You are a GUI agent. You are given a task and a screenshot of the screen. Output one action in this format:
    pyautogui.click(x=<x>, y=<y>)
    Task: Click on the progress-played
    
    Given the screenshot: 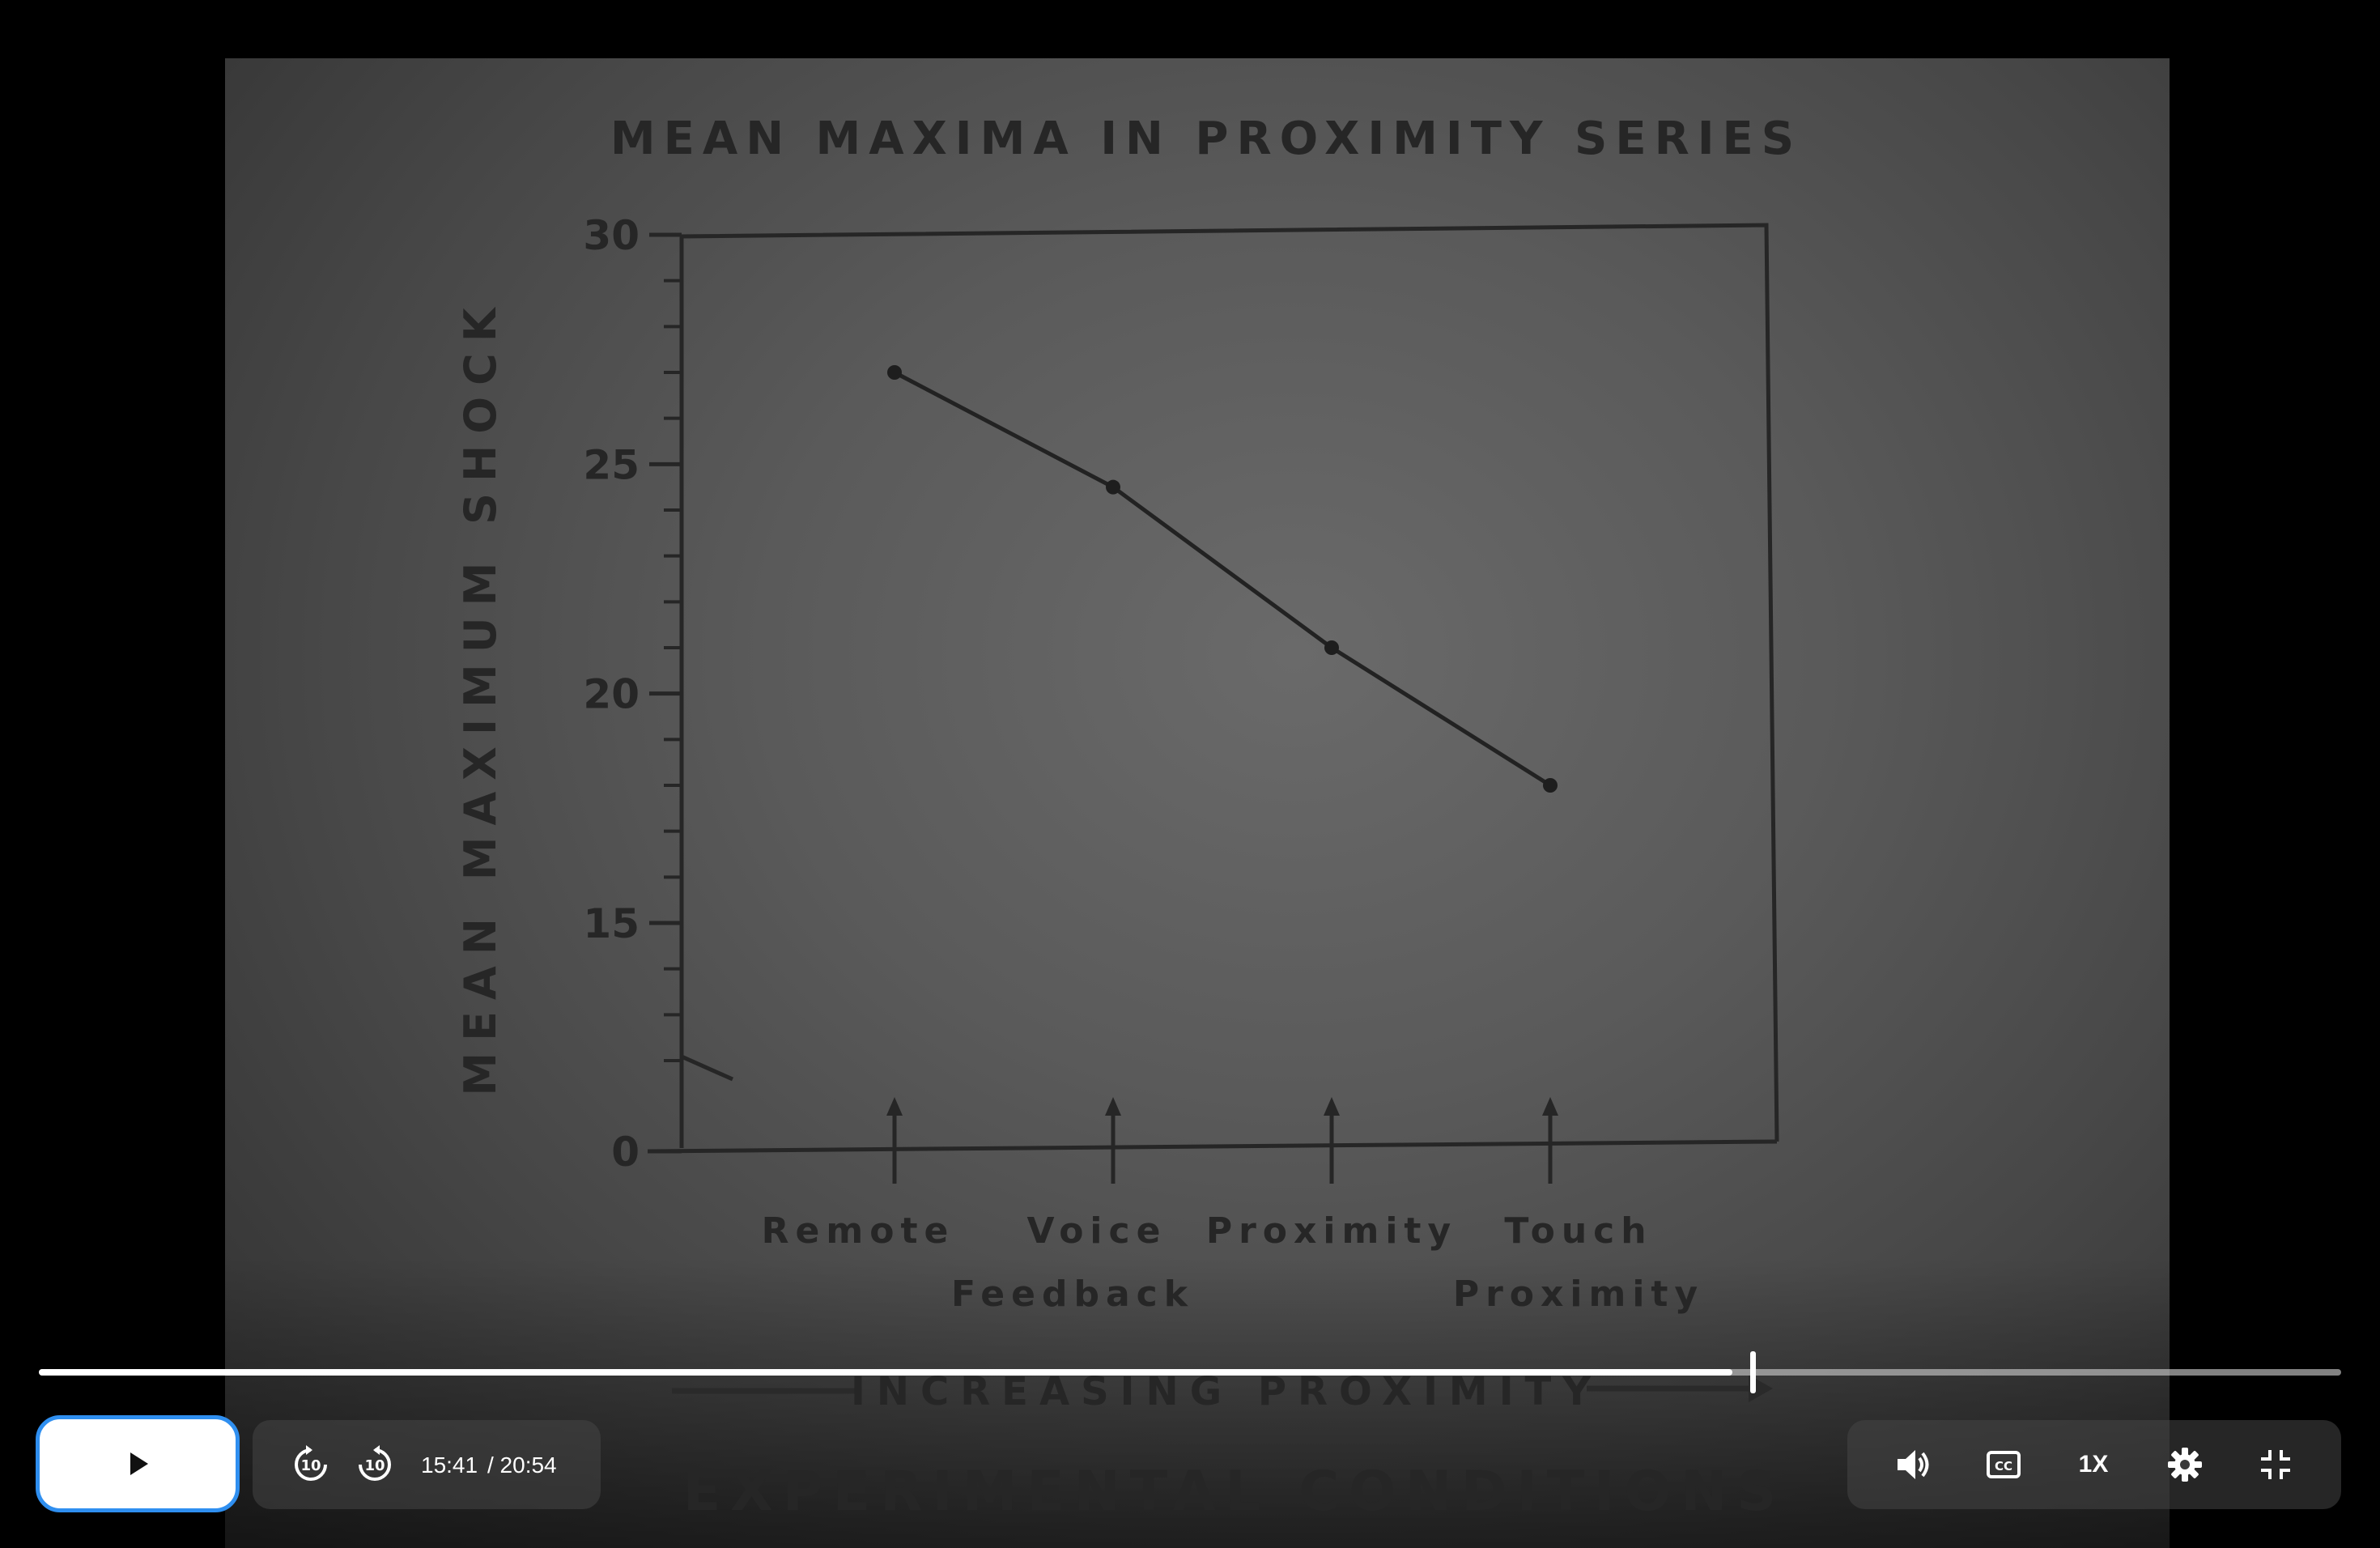 What is the action you would take?
    pyautogui.click(x=886, y=1373)
    